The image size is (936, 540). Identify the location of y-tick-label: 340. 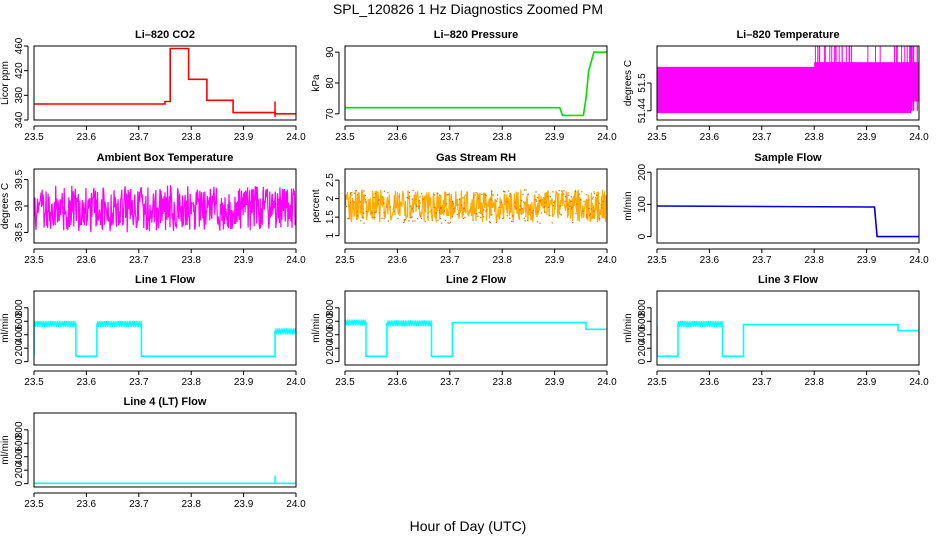
(19, 119).